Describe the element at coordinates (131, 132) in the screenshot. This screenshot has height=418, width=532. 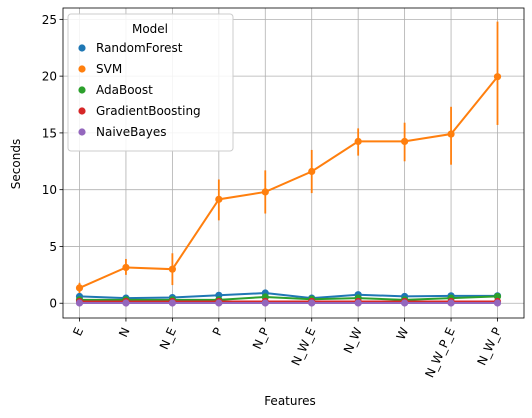
I see `legend-label: NaiveBayes` at that location.